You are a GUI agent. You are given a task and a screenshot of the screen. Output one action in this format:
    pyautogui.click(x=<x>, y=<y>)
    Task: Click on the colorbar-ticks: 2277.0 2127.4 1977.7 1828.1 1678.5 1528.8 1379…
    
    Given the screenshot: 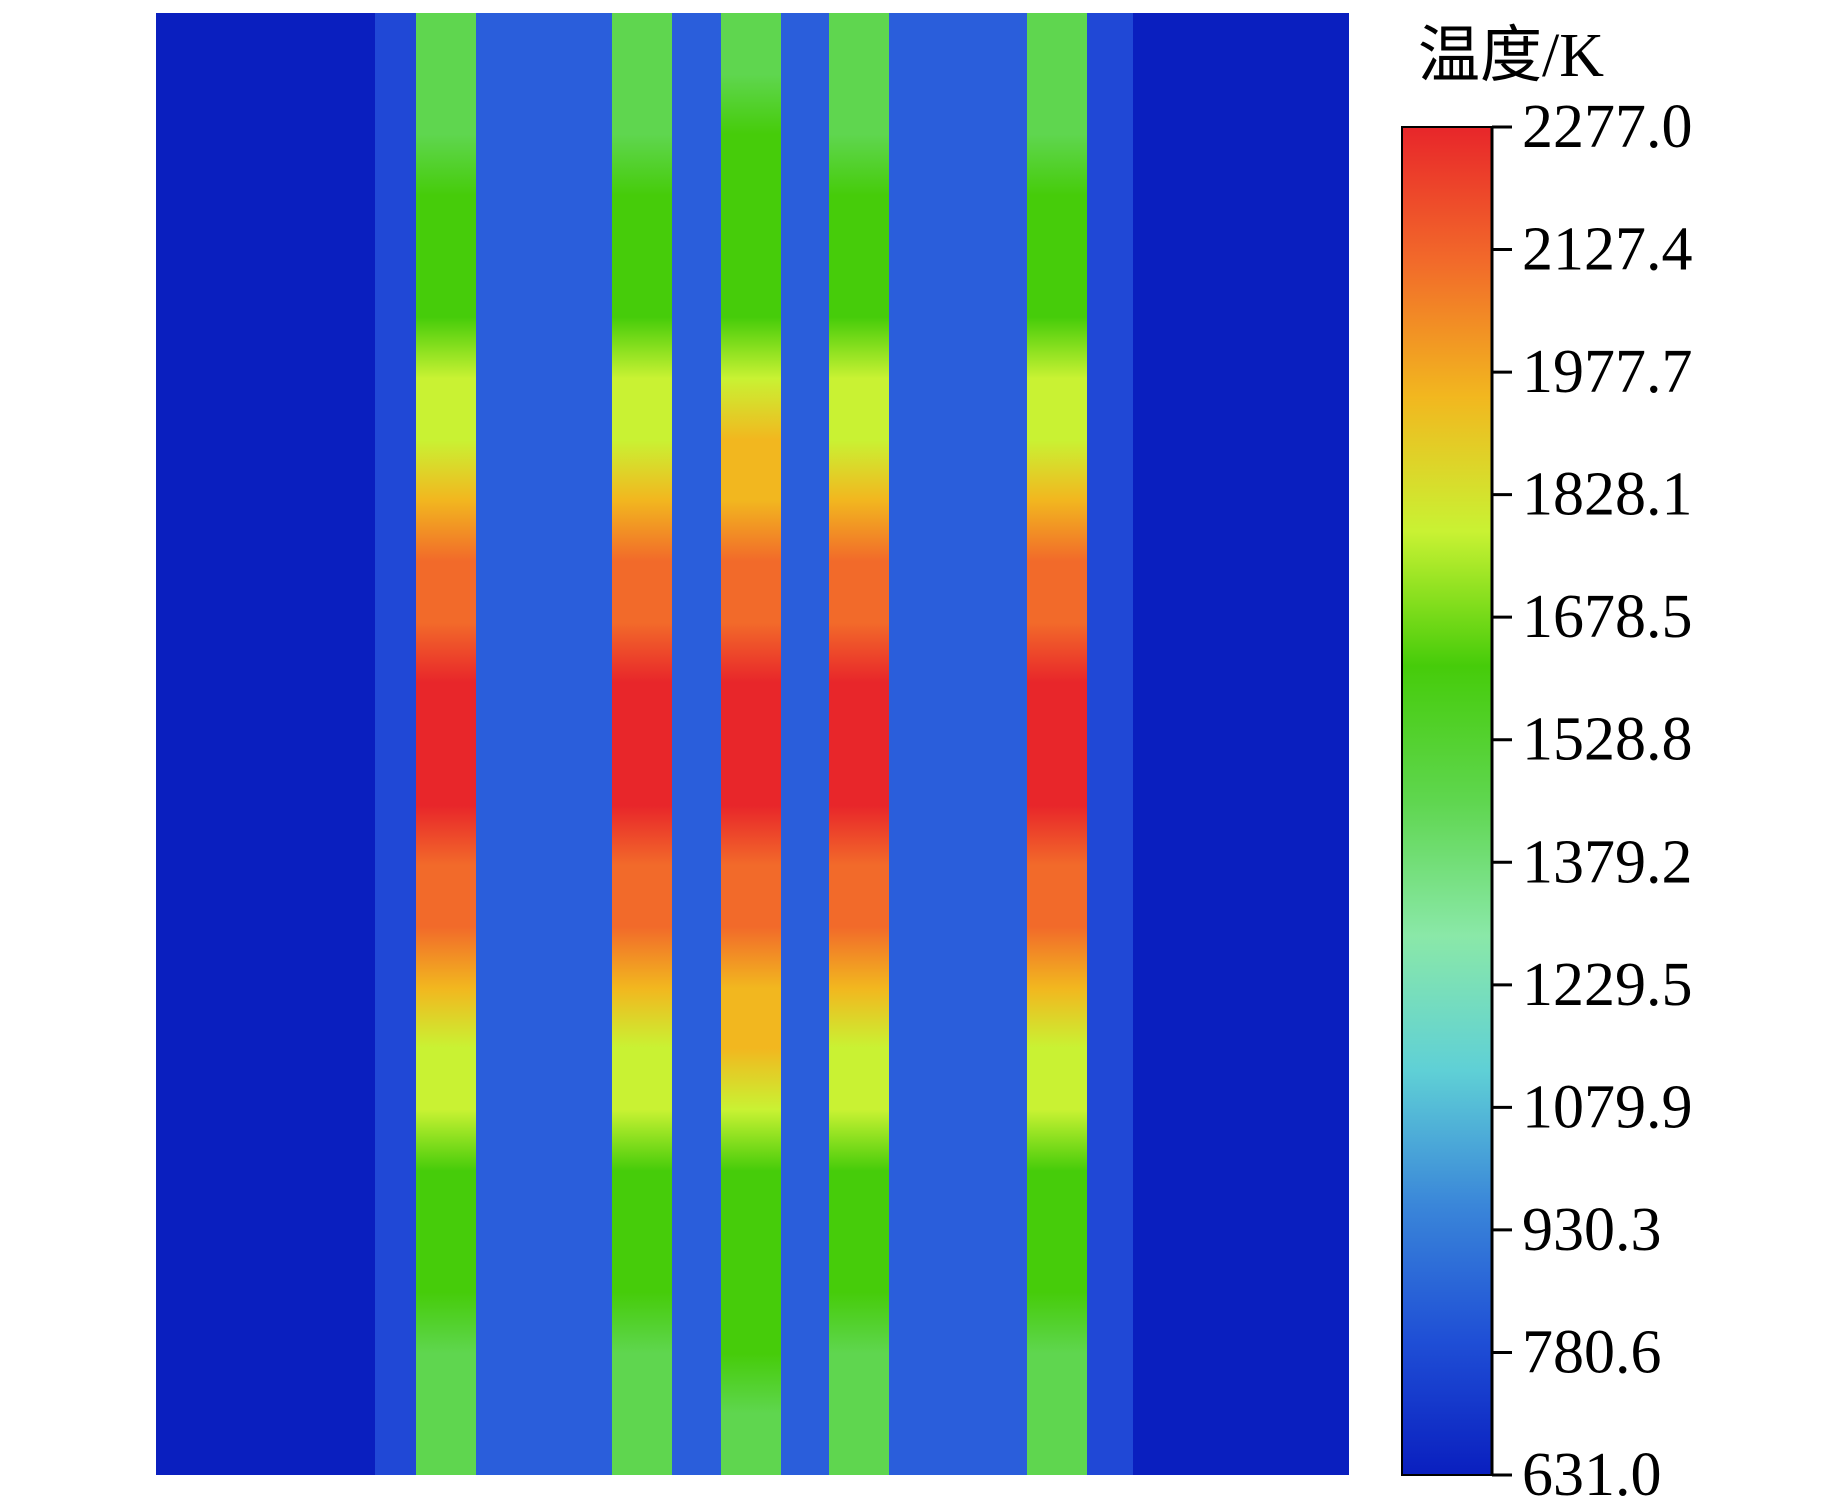 What is the action you would take?
    pyautogui.click(x=1592, y=801)
    